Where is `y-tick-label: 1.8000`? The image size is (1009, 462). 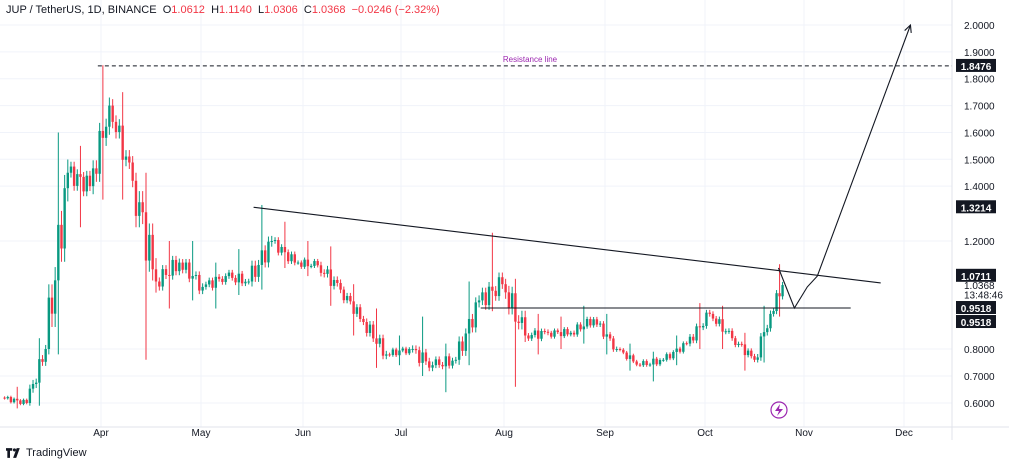
y-tick-label: 1.8000 is located at coordinates (979, 80).